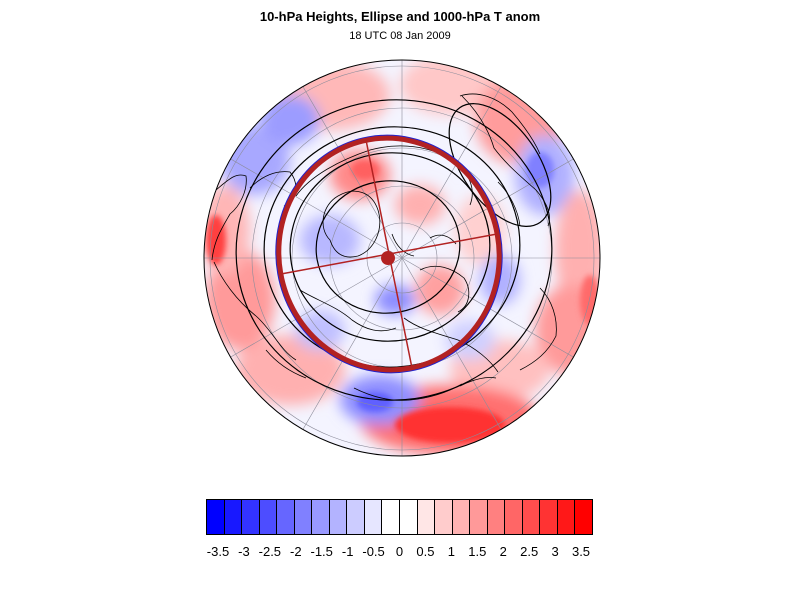 The image size is (800, 600). What do you see at coordinates (296, 551) in the screenshot?
I see `colorbar-tick-label: -2` at bounding box center [296, 551].